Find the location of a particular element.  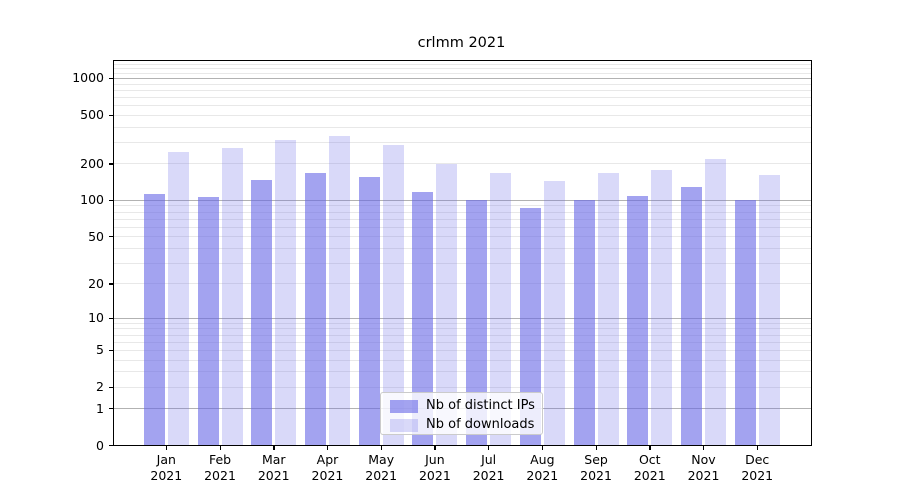

x-tick-label: Apr 2021 is located at coordinates (327, 467).